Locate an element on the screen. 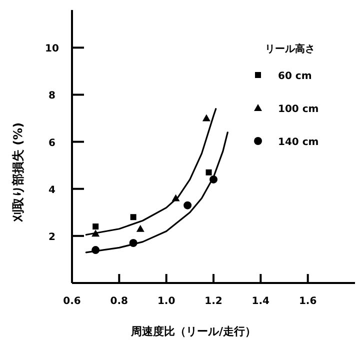 Image resolution: width=357 pixels, height=348 pixels. y-tick-label: 6 is located at coordinates (52, 143).